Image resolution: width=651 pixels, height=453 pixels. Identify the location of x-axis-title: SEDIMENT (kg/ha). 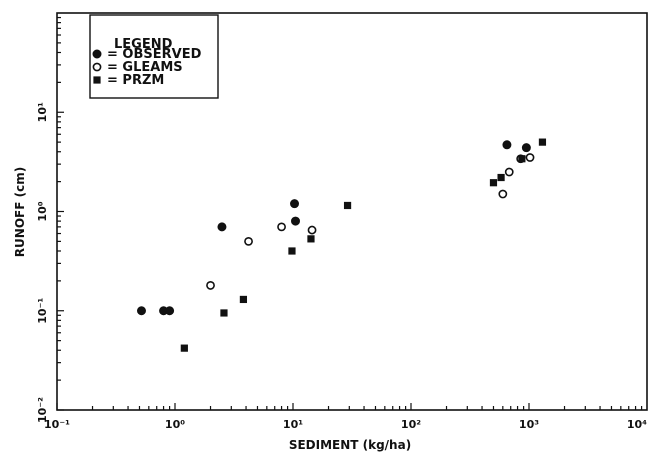
(350, 445).